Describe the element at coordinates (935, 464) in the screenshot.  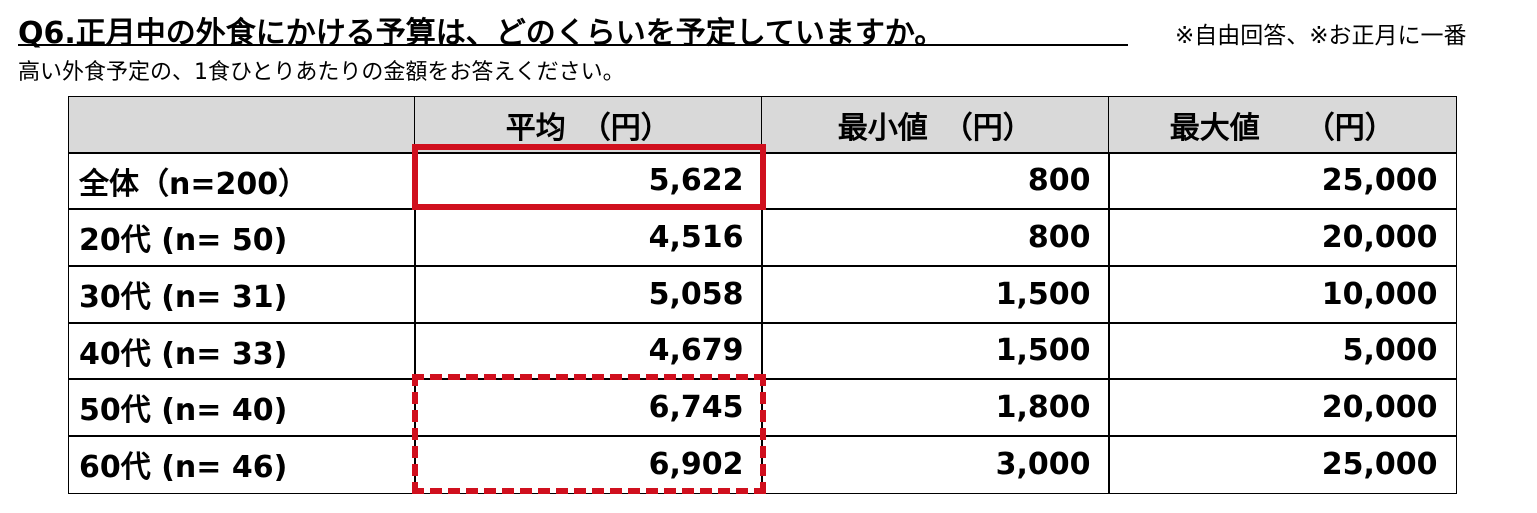
I see `value-cell: 3,000` at that location.